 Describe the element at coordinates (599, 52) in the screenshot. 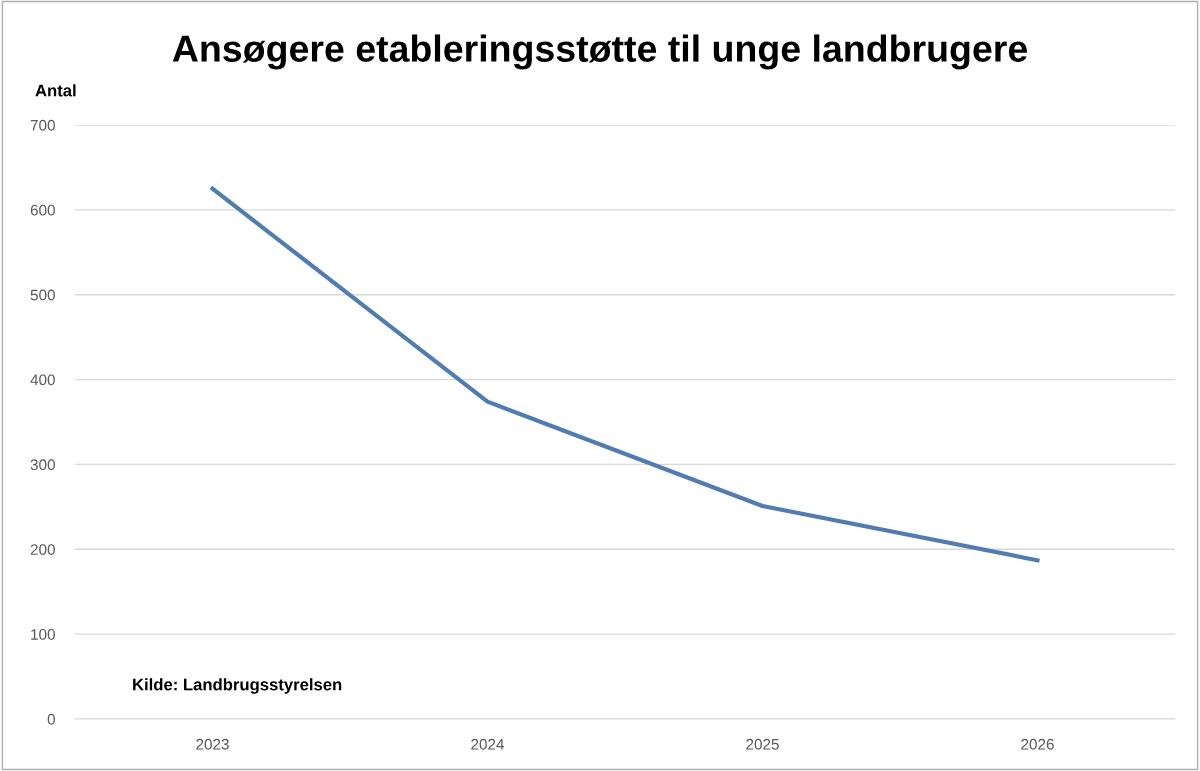

I see `chart-title: Ansøgere etableringsstøtte til unge landbrugere` at that location.